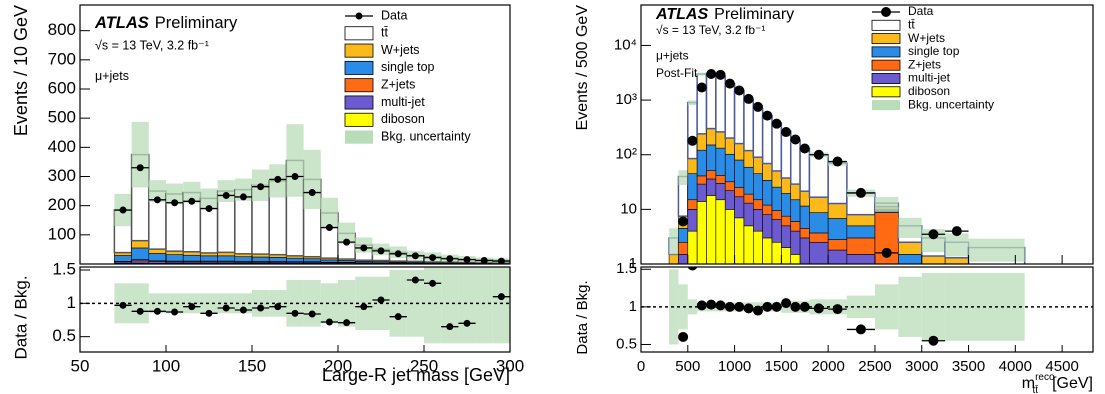 The width and height of the screenshot is (1105, 394). I want to click on x-tick-label: 3000, so click(921, 366).